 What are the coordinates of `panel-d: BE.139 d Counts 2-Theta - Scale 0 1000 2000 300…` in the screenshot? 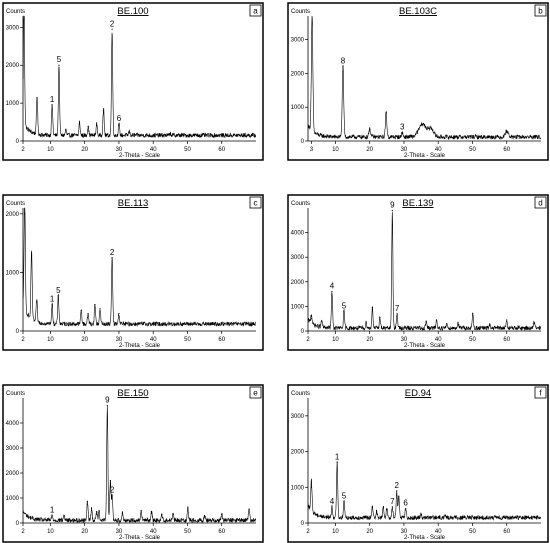 It's located at (418, 272).